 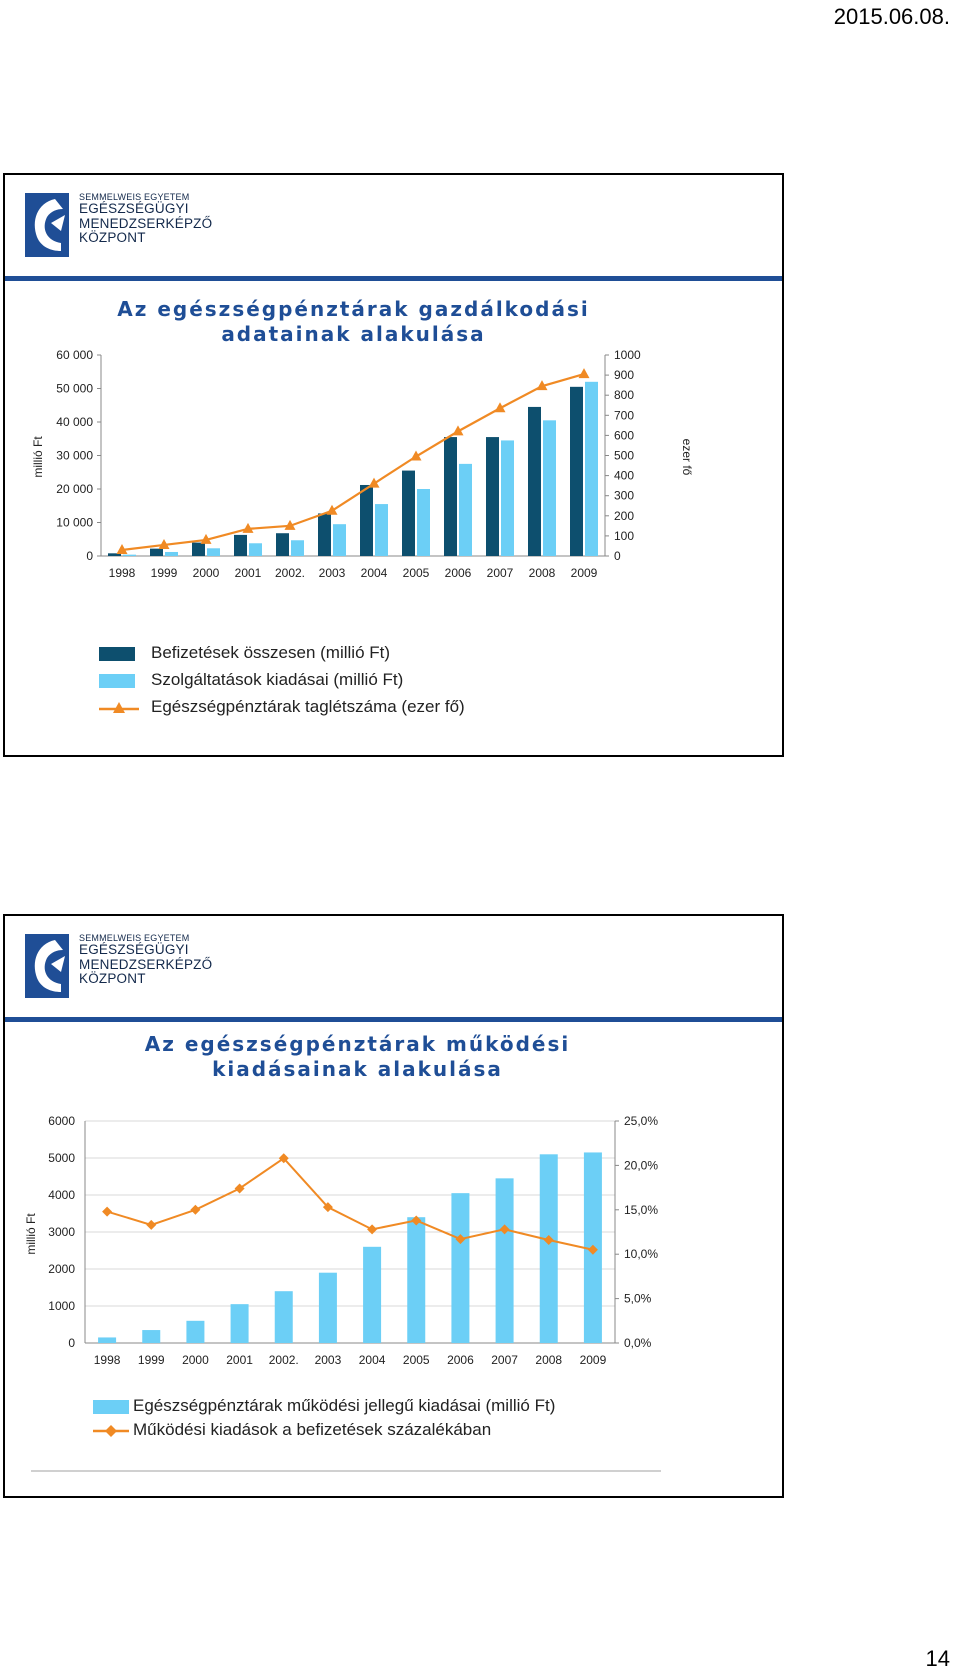 I want to click on logo-line-4: KÖZPONT, so click(x=112, y=978).